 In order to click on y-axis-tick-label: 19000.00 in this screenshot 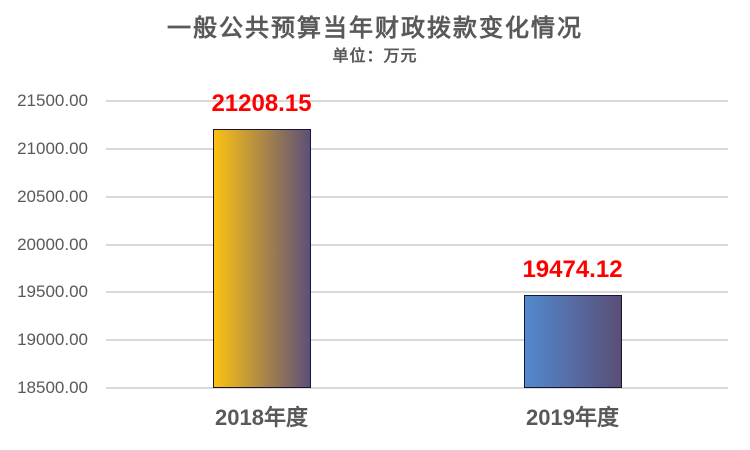, I will do `click(52, 340)`.